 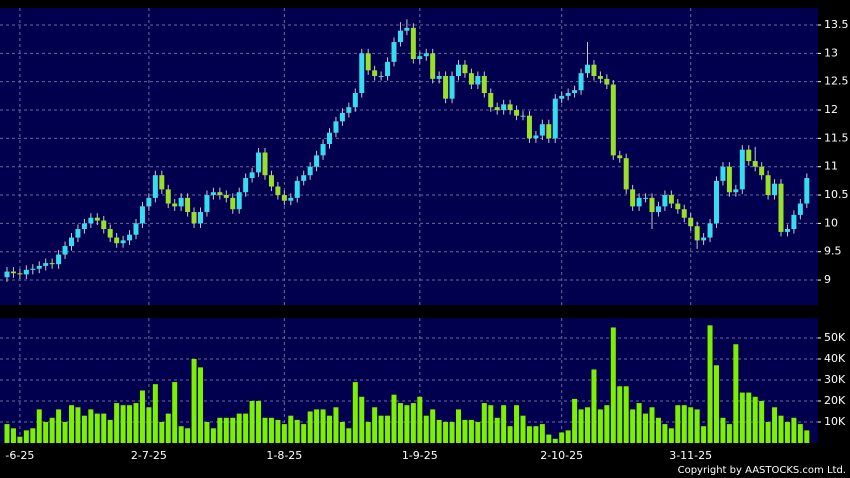 What do you see at coordinates (831, 166) in the screenshot?
I see `y-tick-label: 11` at bounding box center [831, 166].